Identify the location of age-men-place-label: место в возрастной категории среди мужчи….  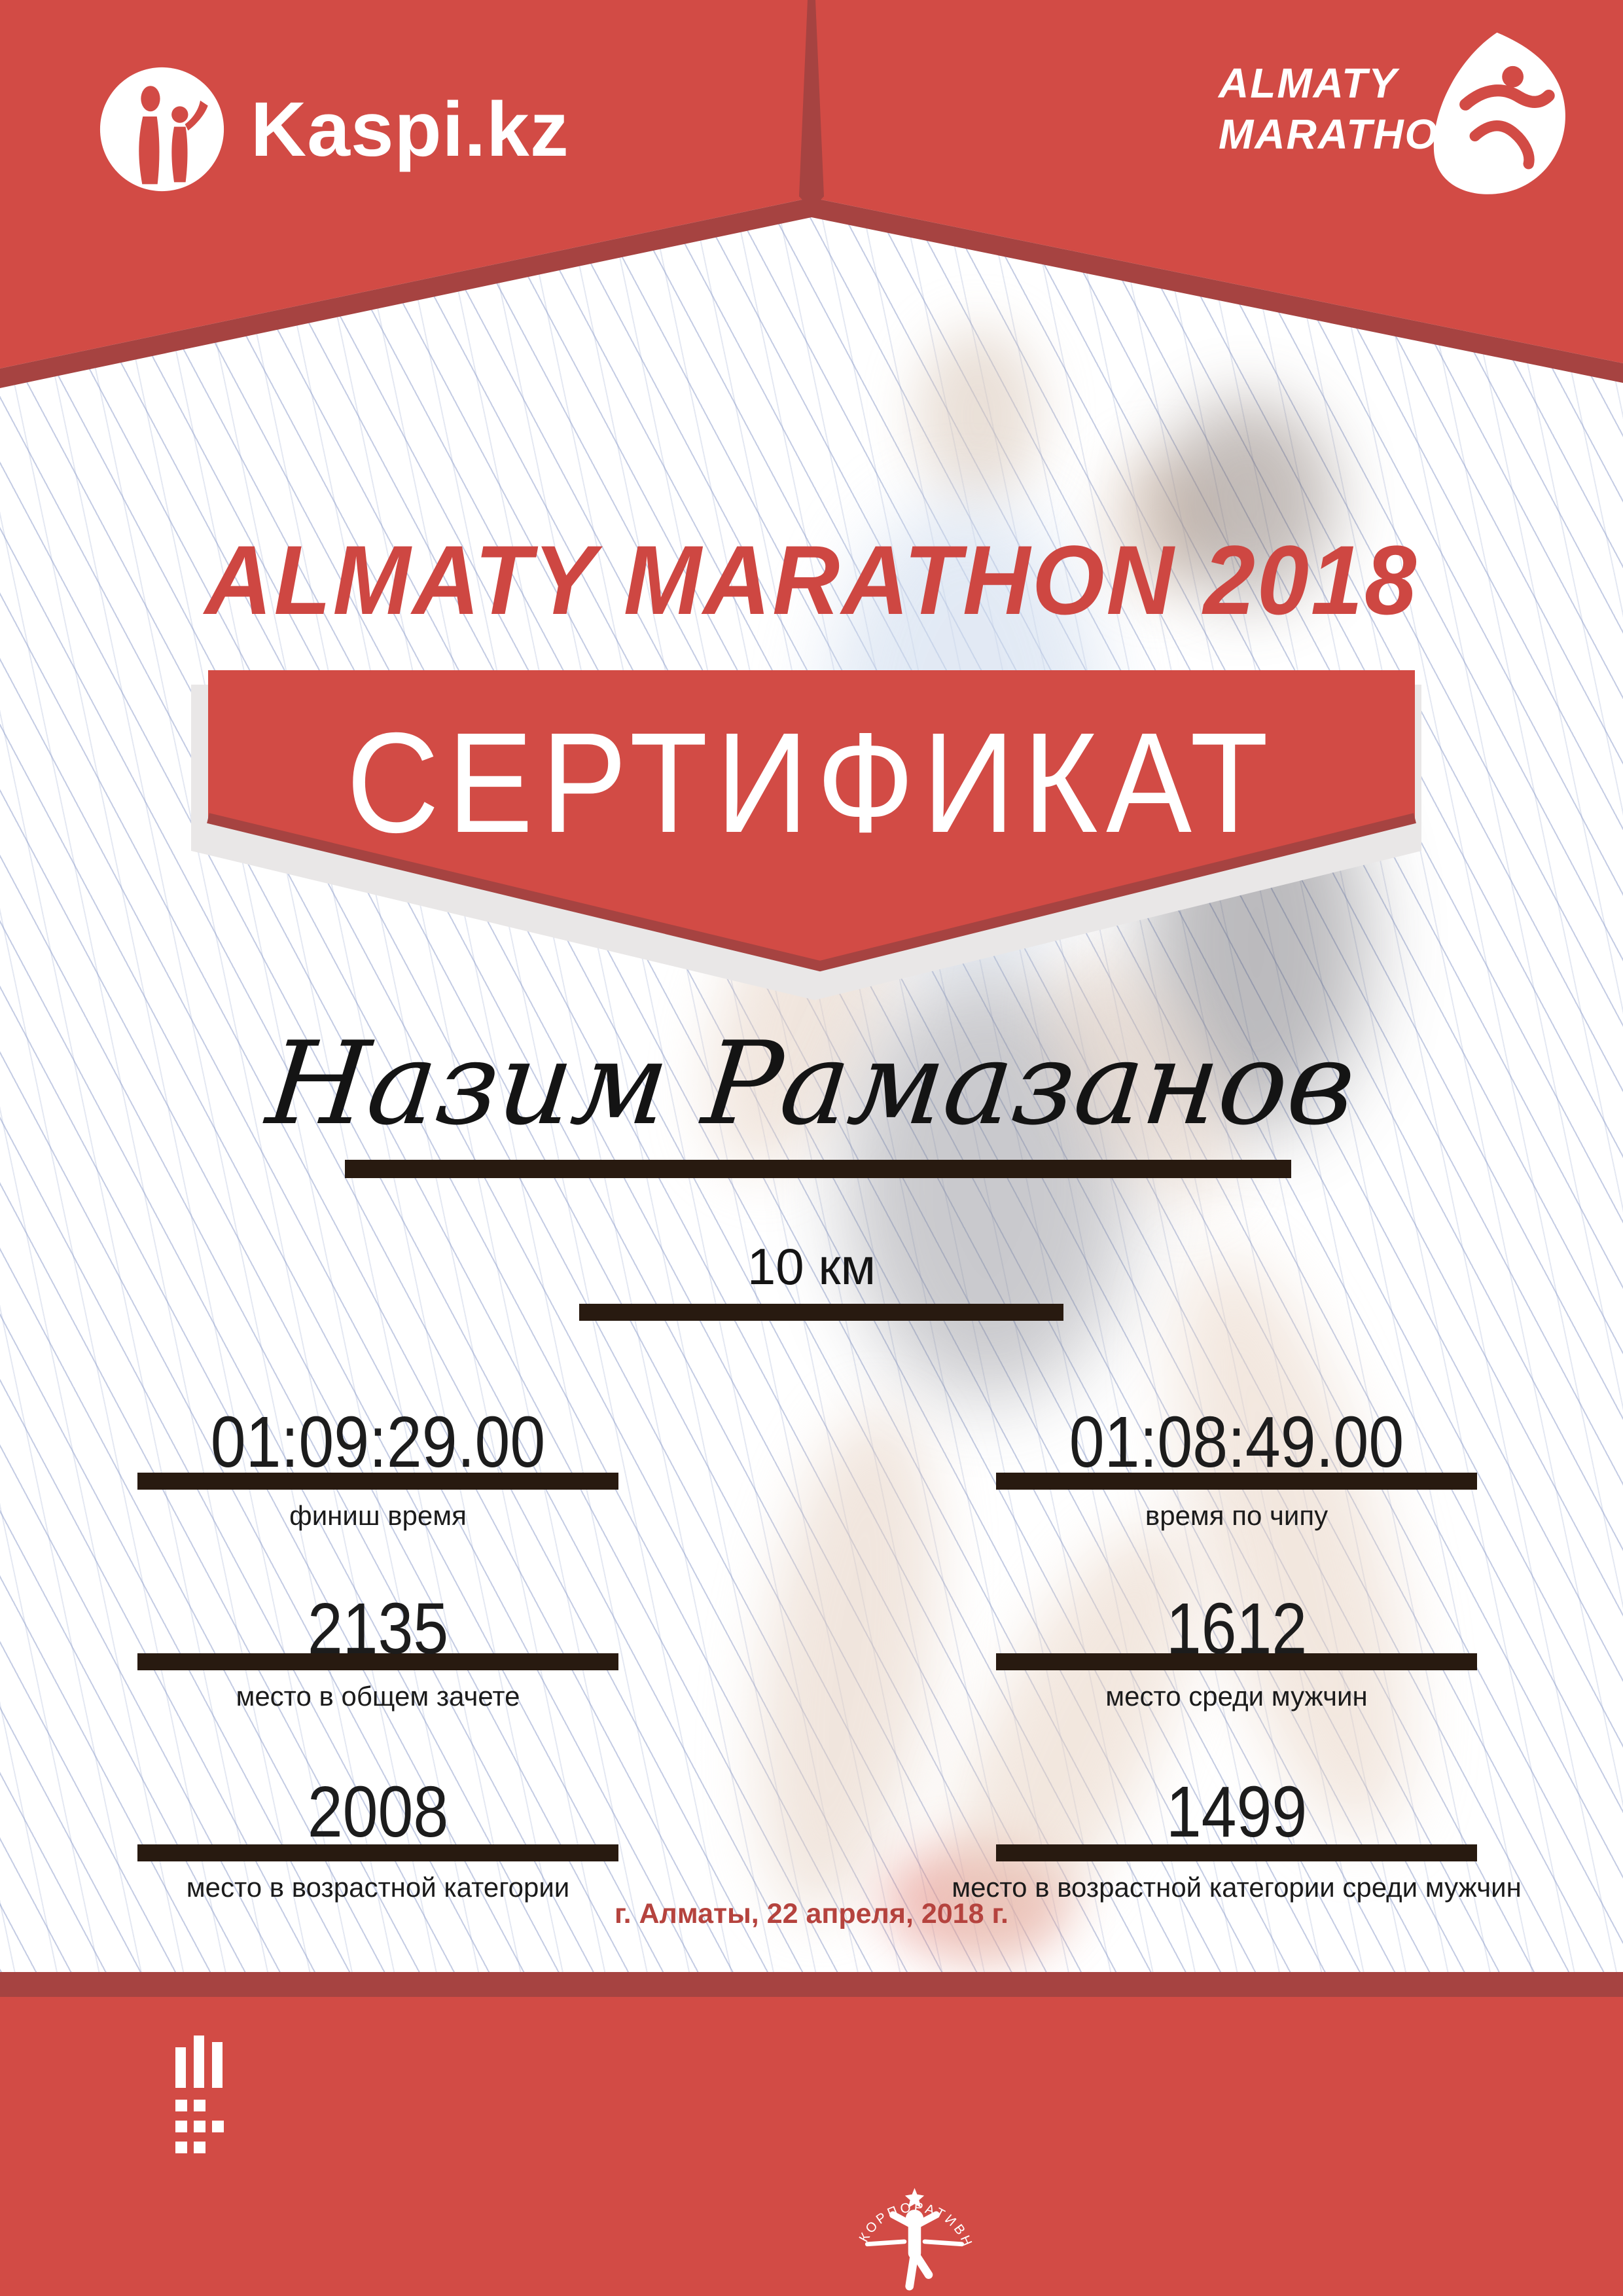
(1237, 1887).